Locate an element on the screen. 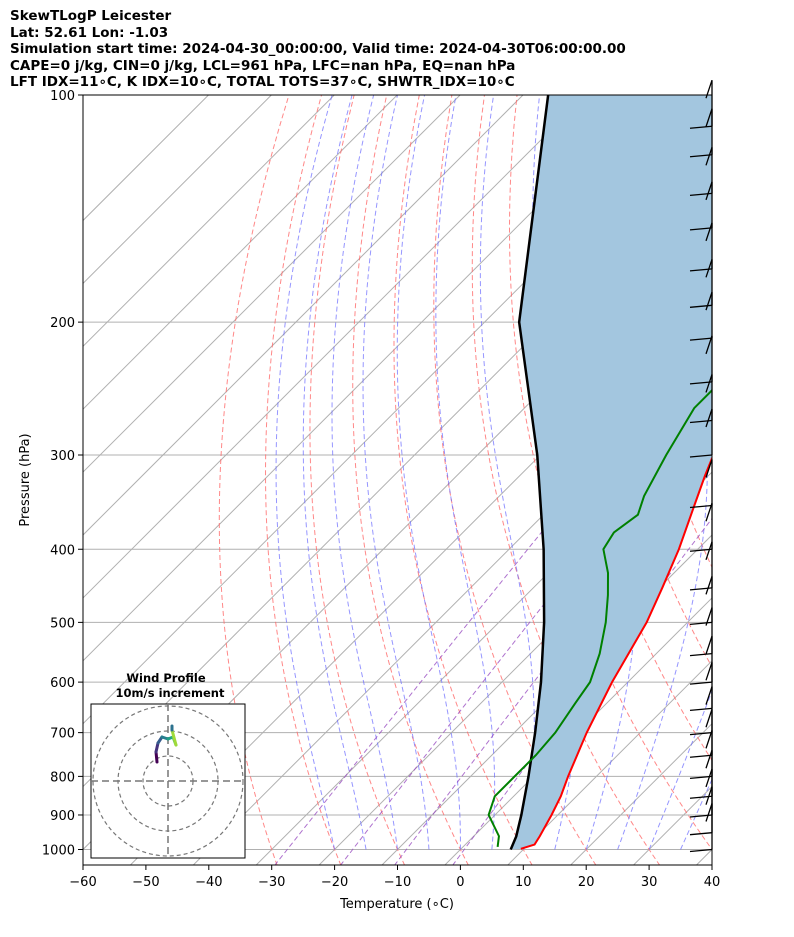  x-tick-label: 20 is located at coordinates (586, 882).